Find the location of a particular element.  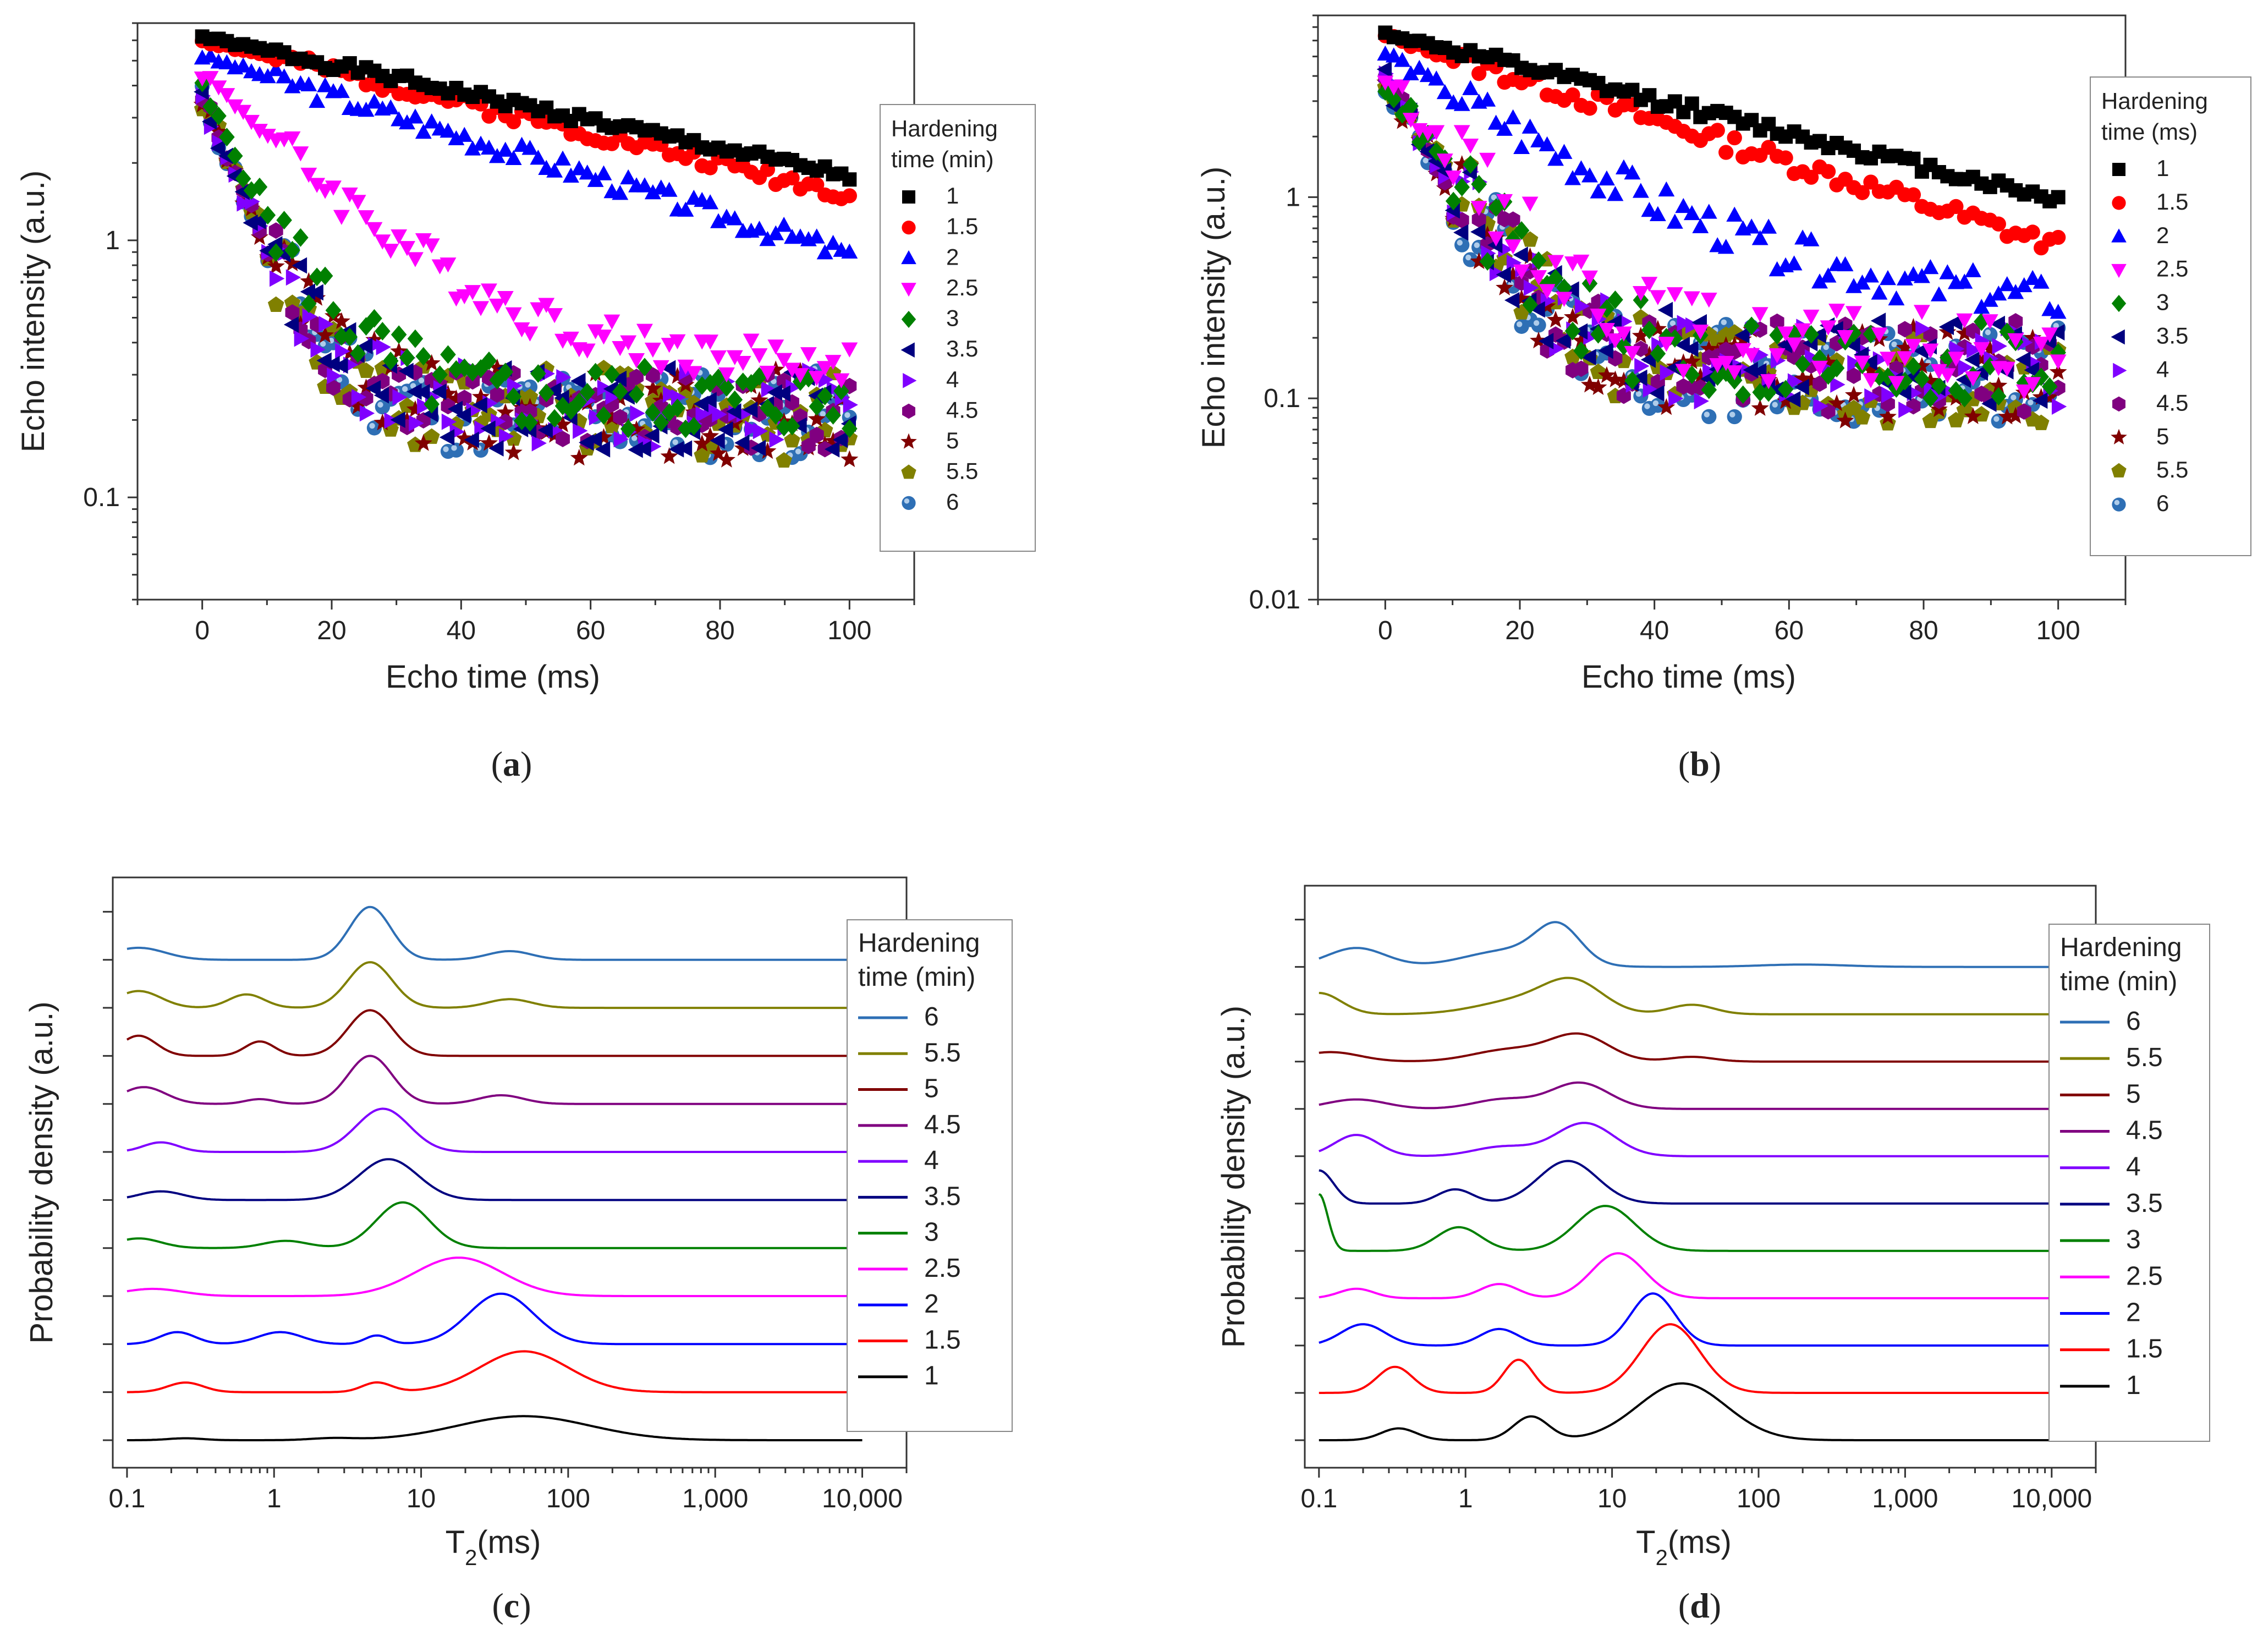

legend-title-a: Hardening is located at coordinates (945, 128).